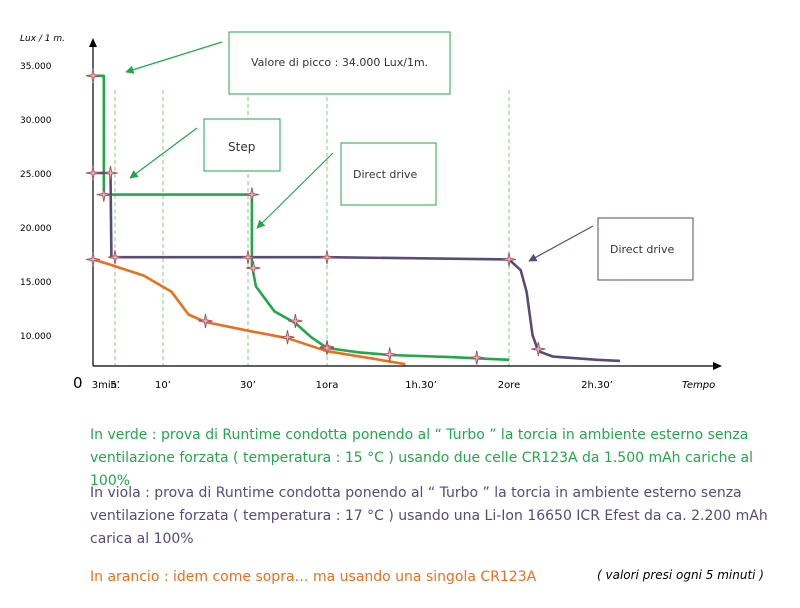  What do you see at coordinates (561, 243) in the screenshot?
I see `annotation-arrow-direct-drive-violet` at bounding box center [561, 243].